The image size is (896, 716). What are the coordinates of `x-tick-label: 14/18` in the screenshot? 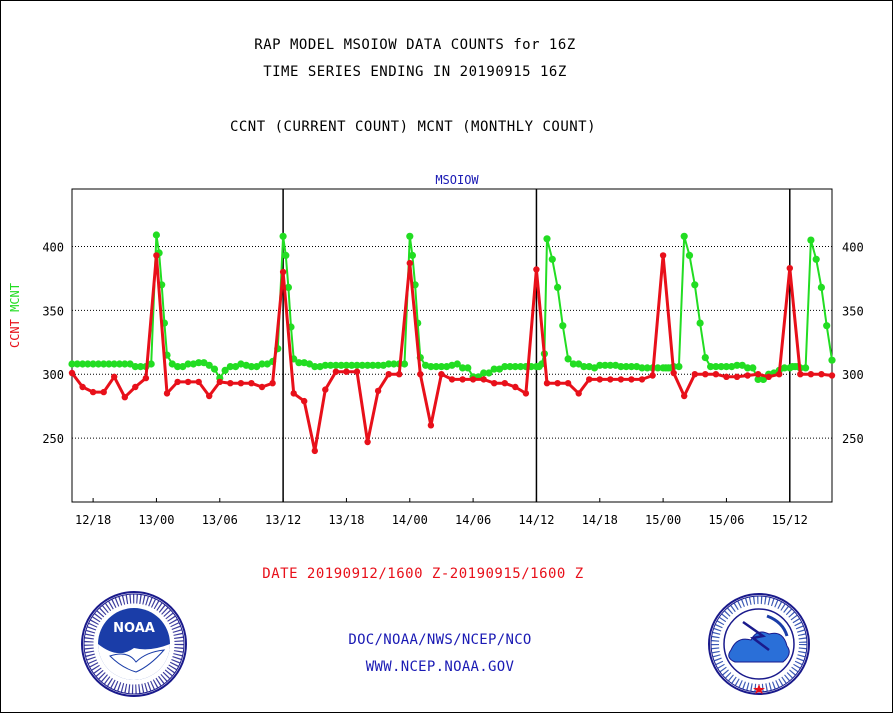 It's located at (600, 520).